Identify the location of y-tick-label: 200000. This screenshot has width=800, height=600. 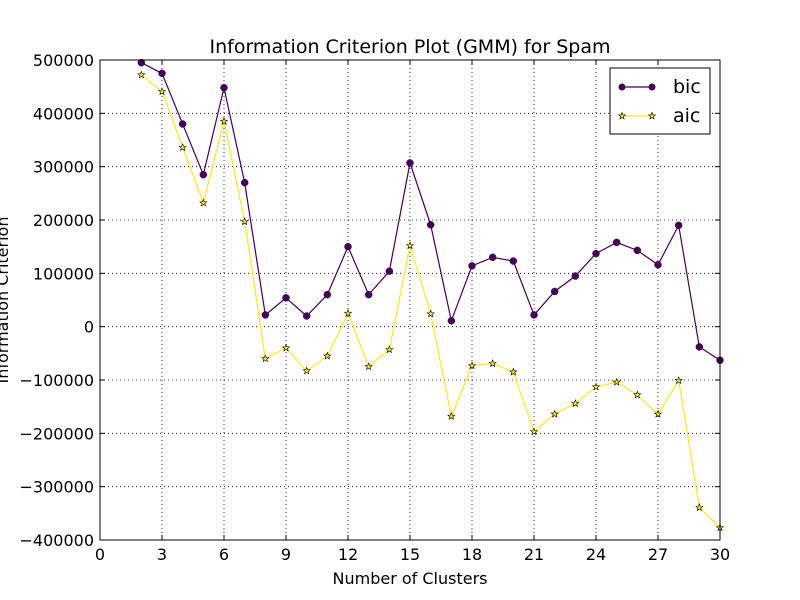
(63, 220).